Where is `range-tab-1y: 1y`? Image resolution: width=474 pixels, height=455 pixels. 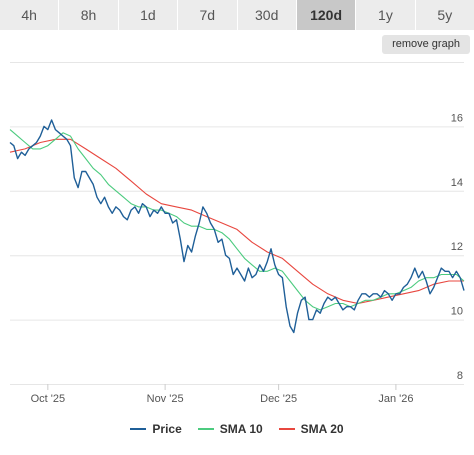
range-tab-1y: 1y is located at coordinates (386, 15).